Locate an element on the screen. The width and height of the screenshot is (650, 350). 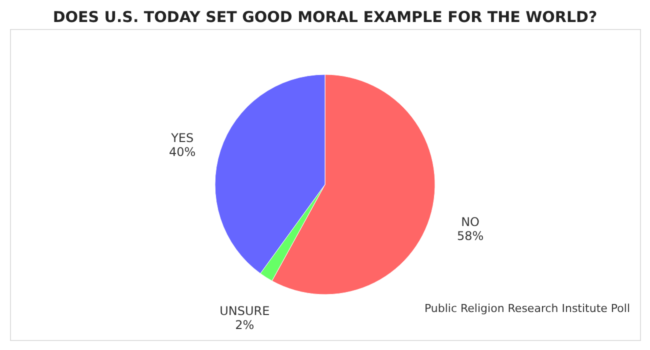
slice-label: YES is located at coordinates (182, 138).